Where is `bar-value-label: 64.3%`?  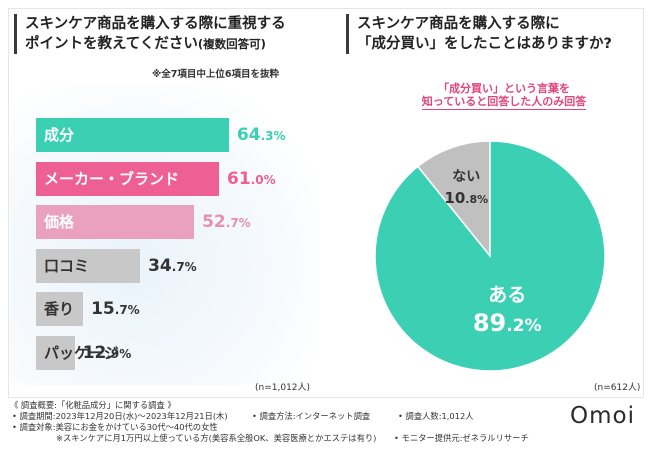 bar-value-label: 64.3% is located at coordinates (261, 136).